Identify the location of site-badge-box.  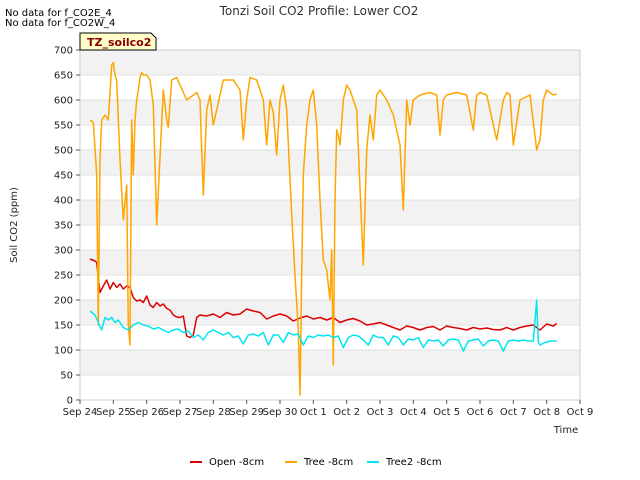
(118, 41).